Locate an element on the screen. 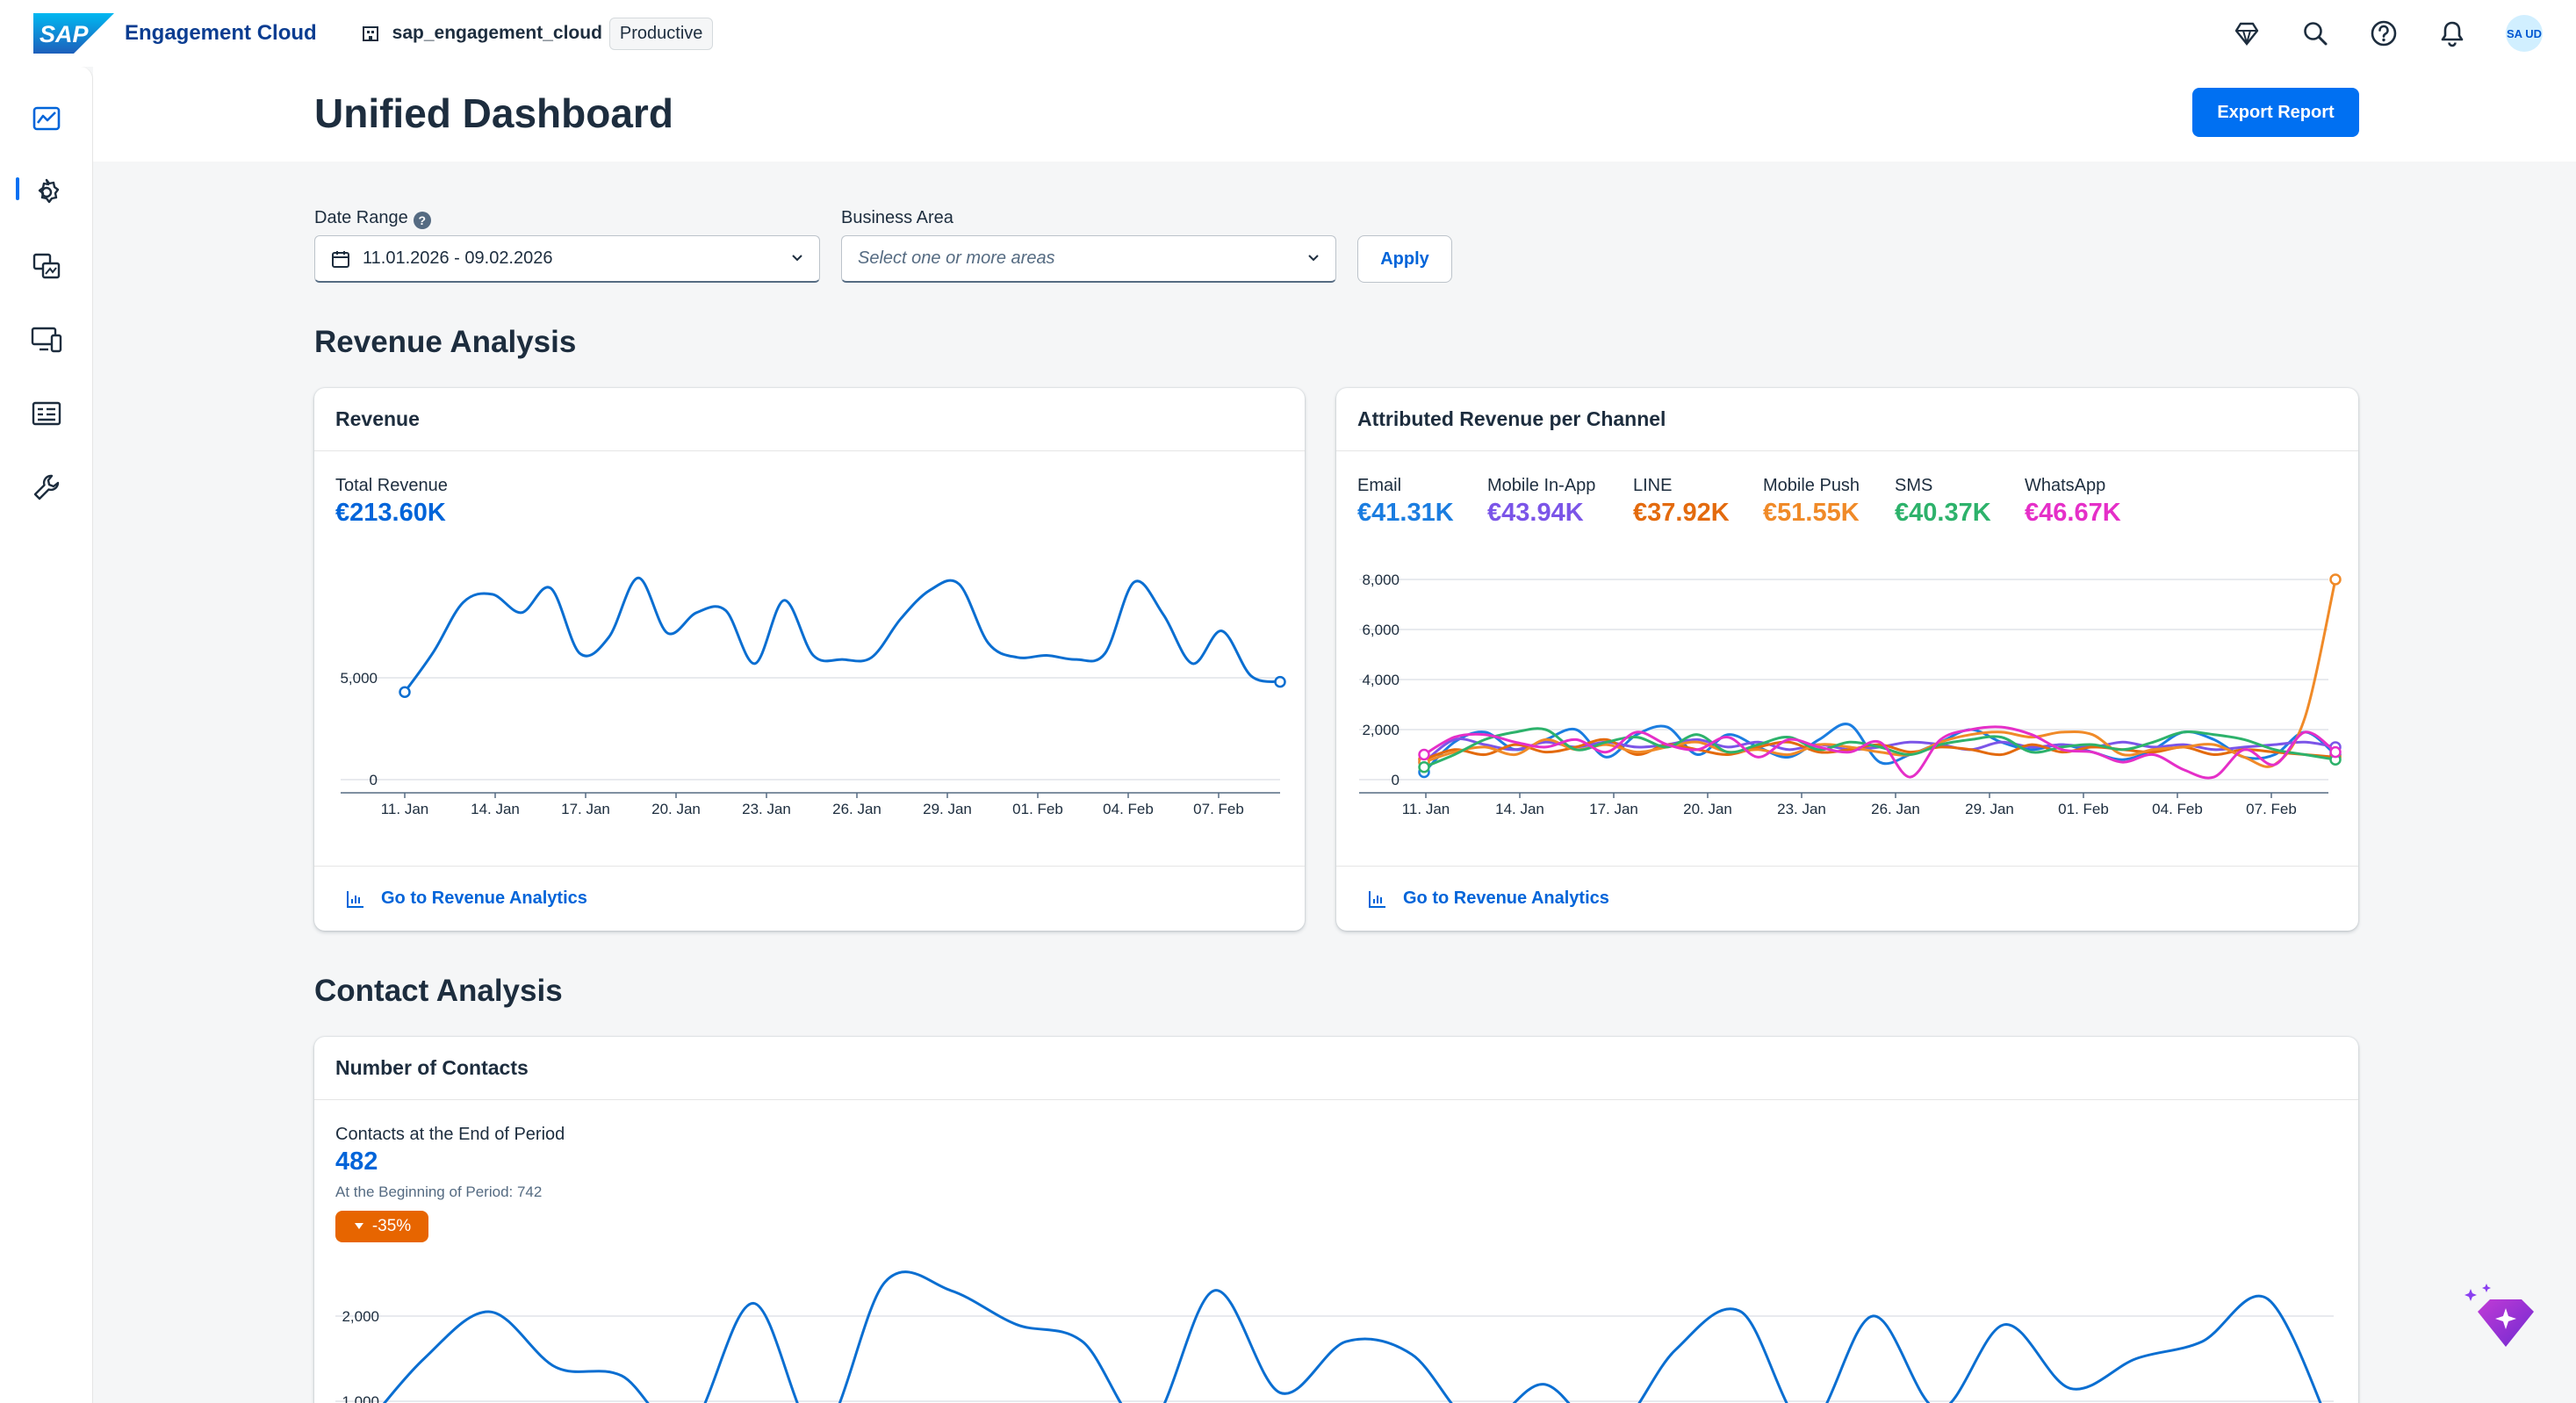 Image resolution: width=2576 pixels, height=1403 pixels. section-title-contacts: Contact Analysis is located at coordinates (438, 991).